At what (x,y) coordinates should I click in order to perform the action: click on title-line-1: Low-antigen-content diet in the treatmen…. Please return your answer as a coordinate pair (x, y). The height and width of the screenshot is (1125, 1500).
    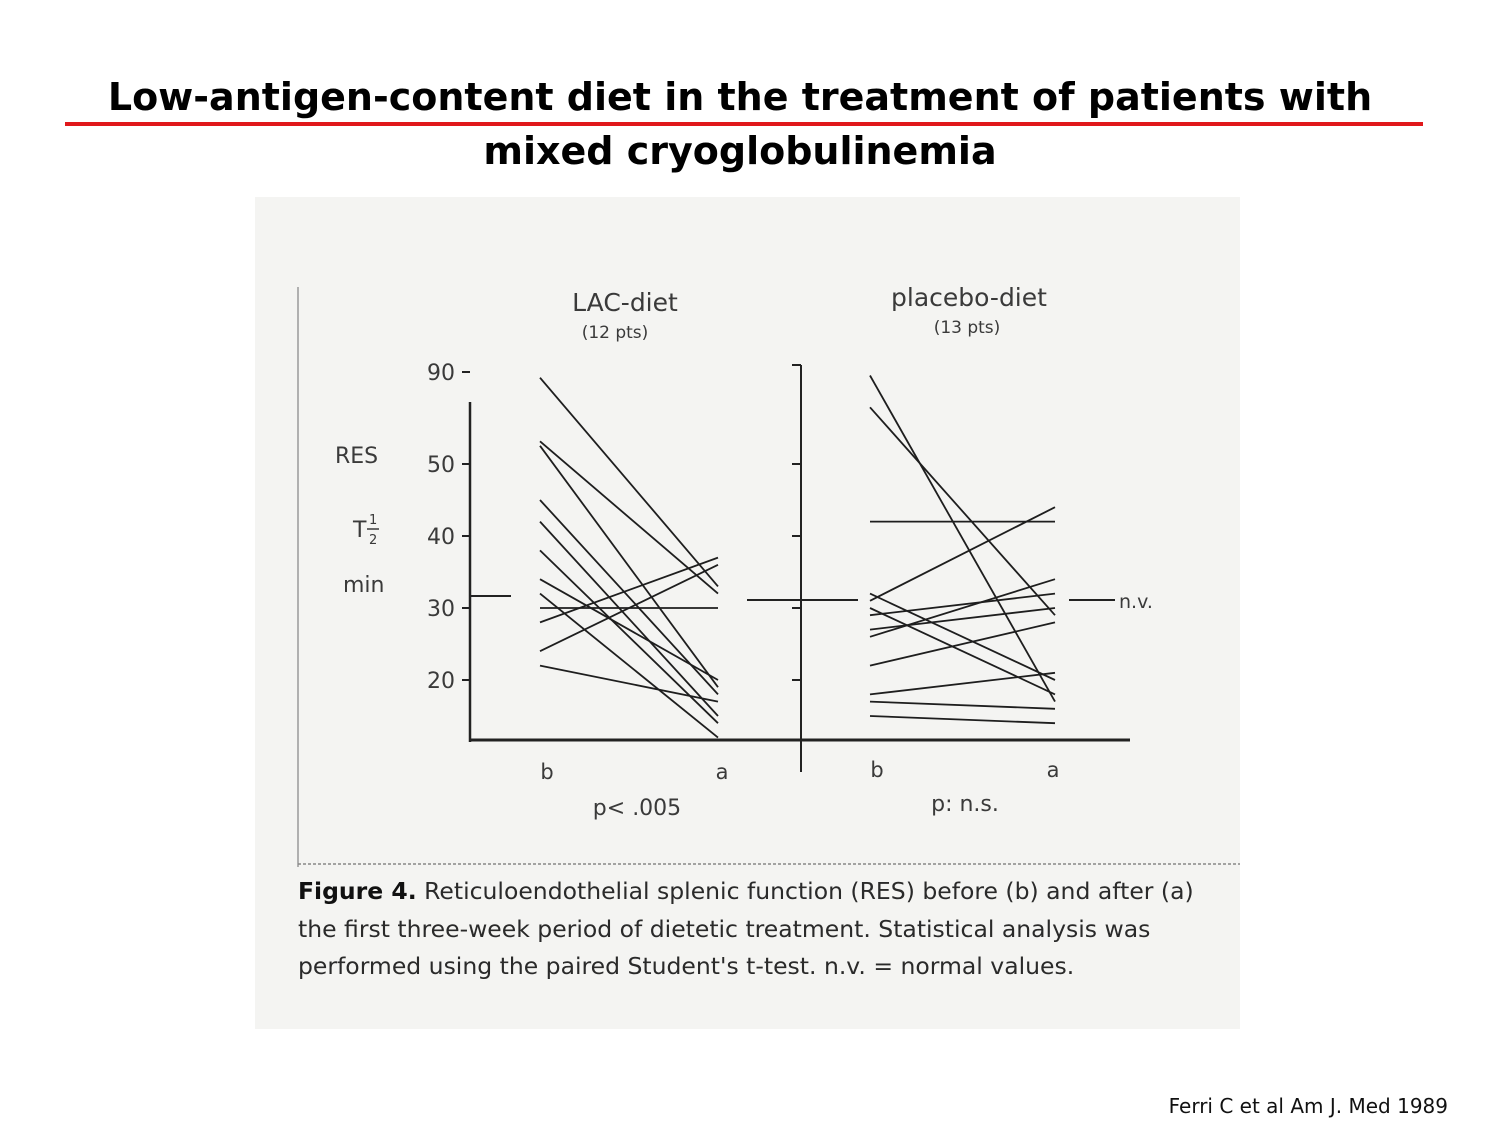
    Looking at the image, I should click on (740, 97).